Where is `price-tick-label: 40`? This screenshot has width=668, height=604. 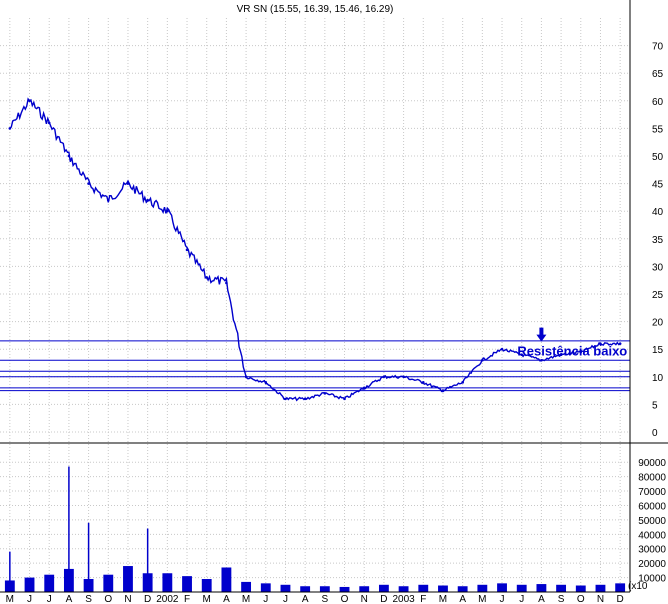
price-tick-label: 40 is located at coordinates (658, 212).